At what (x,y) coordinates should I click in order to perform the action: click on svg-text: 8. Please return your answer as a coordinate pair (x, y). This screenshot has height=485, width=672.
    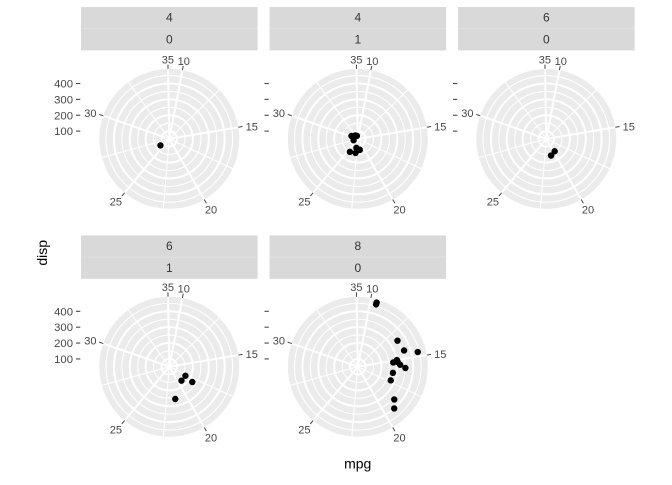
    Looking at the image, I should click on (357, 246).